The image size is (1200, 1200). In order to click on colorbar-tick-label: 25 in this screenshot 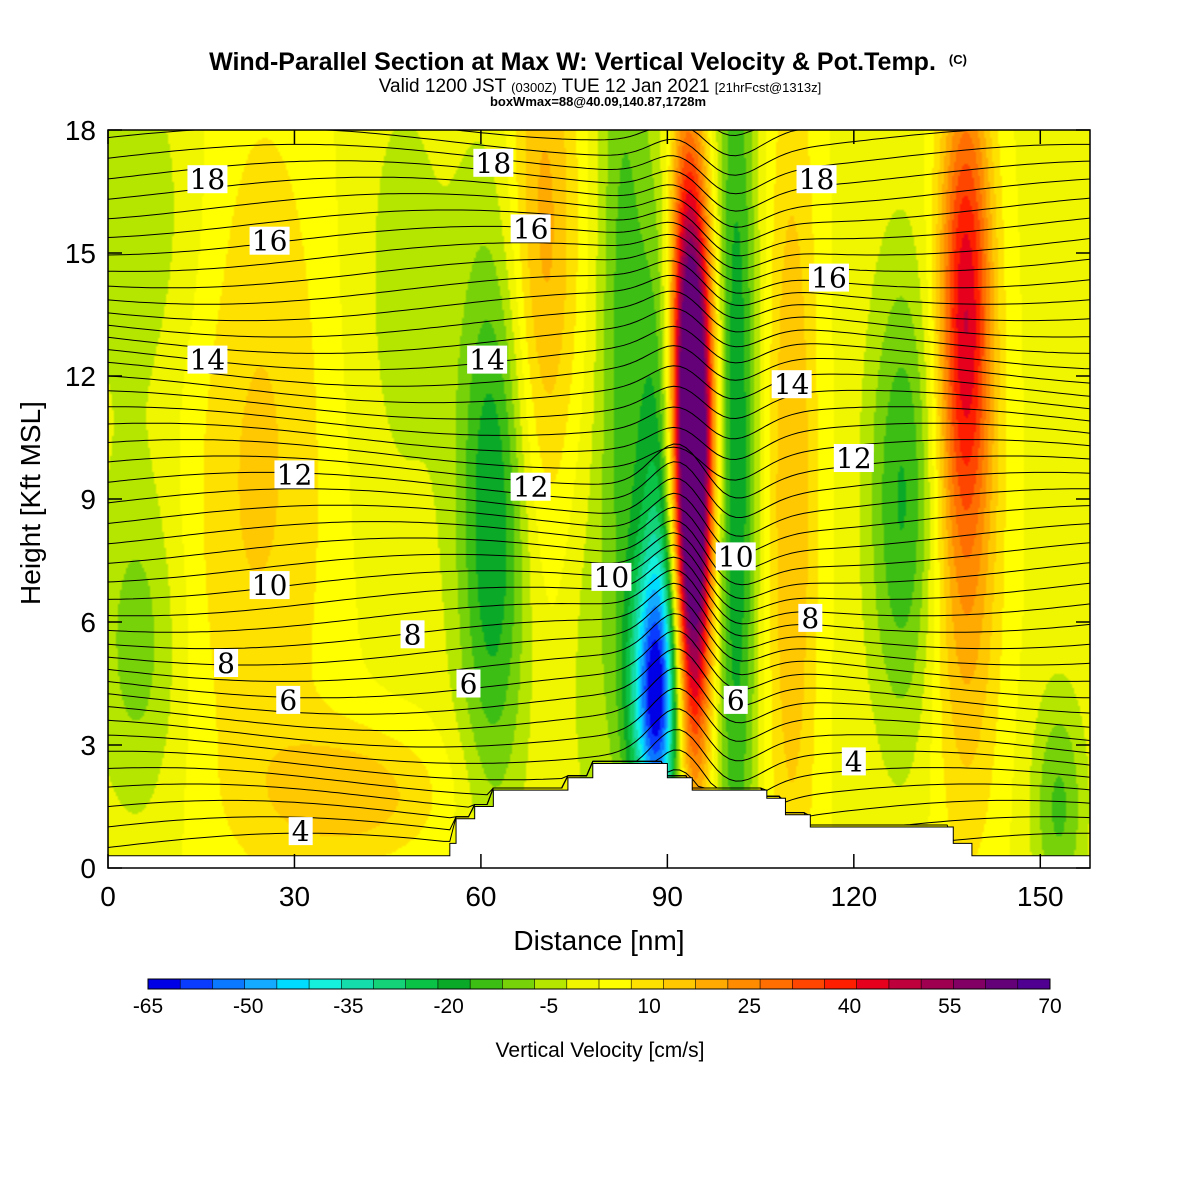, I will do `click(749, 1006)`.